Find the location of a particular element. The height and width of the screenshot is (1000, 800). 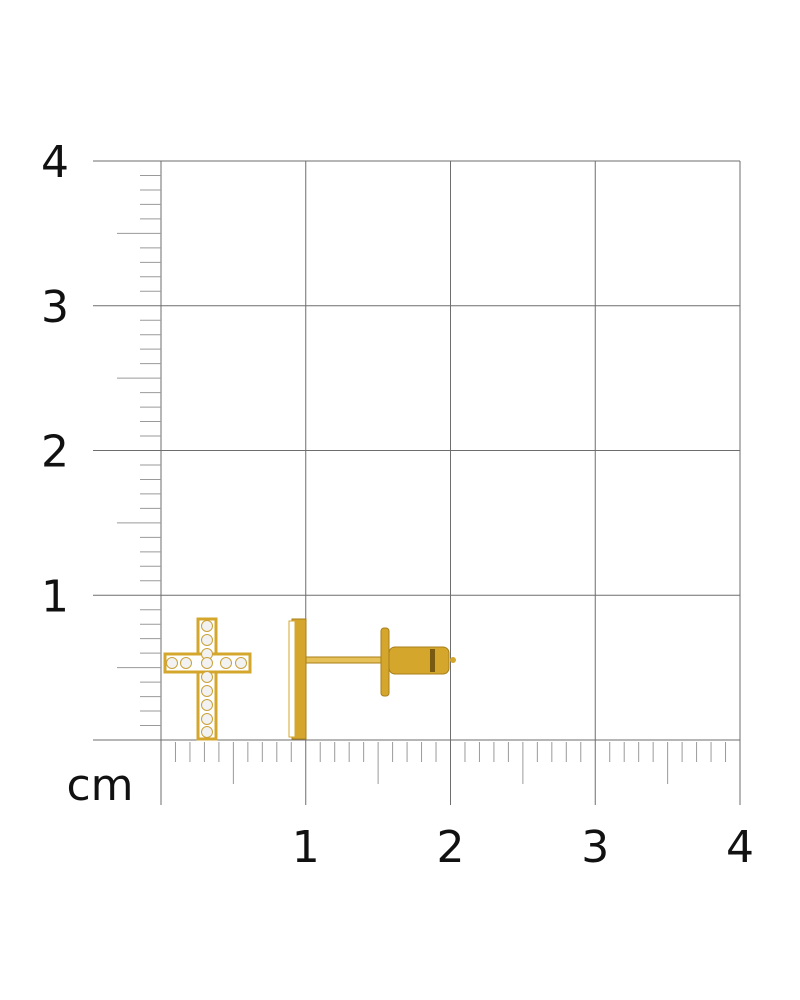

earring-back-disc is located at coordinates (385, 662).